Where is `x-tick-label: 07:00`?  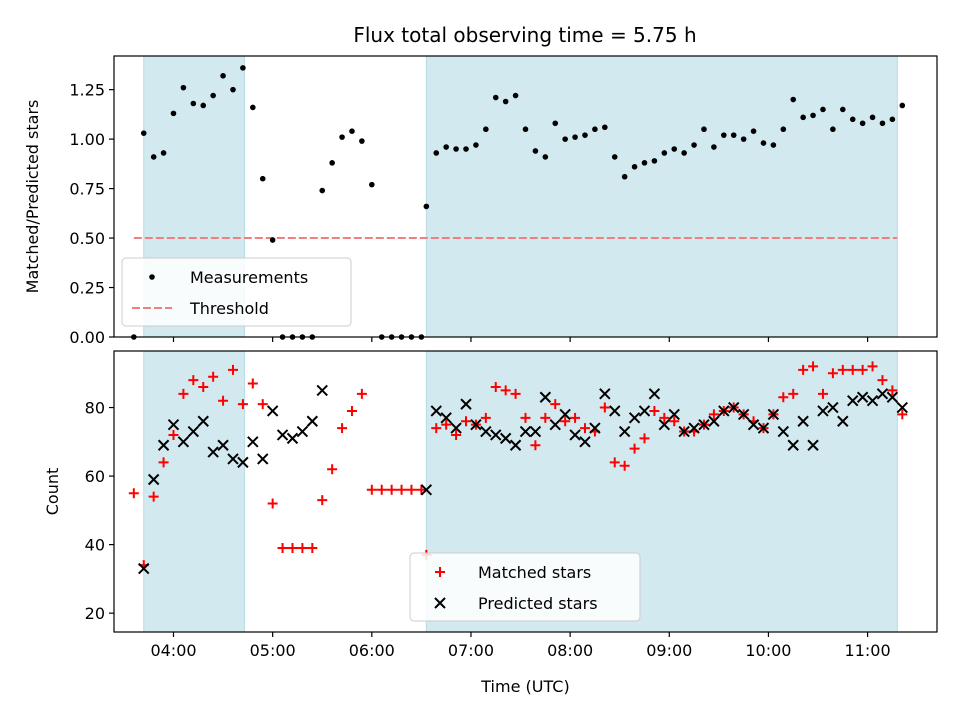
x-tick-label: 07:00 is located at coordinates (471, 650).